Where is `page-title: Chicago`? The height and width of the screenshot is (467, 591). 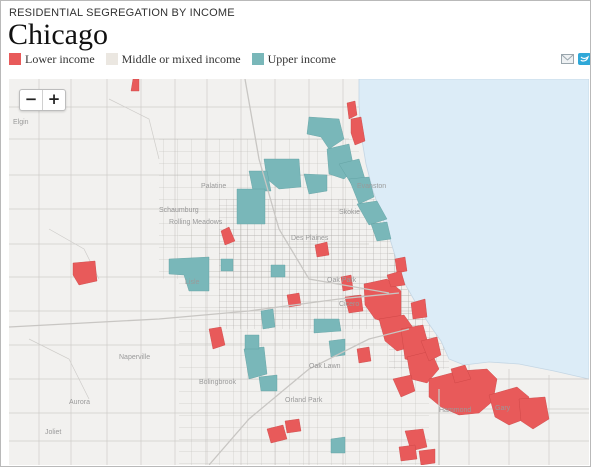 page-title: Chicago is located at coordinates (58, 34).